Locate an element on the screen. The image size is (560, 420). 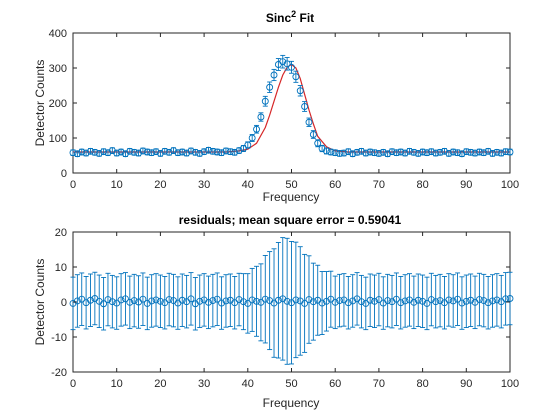
residuals-xtick-label: 70 is located at coordinates (379, 384).